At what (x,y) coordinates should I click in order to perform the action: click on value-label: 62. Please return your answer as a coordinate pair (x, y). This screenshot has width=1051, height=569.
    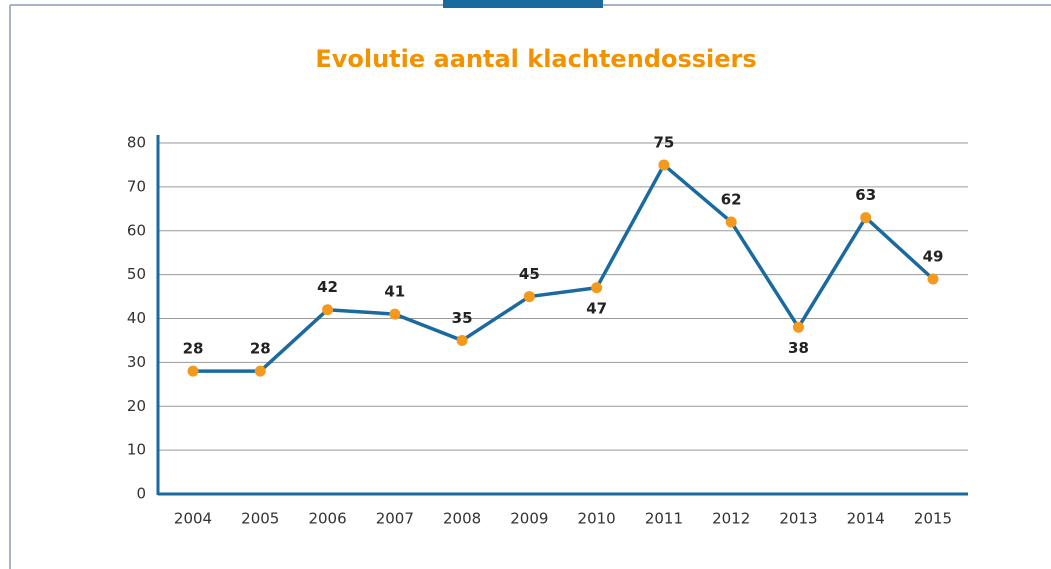
    Looking at the image, I should click on (731, 199).